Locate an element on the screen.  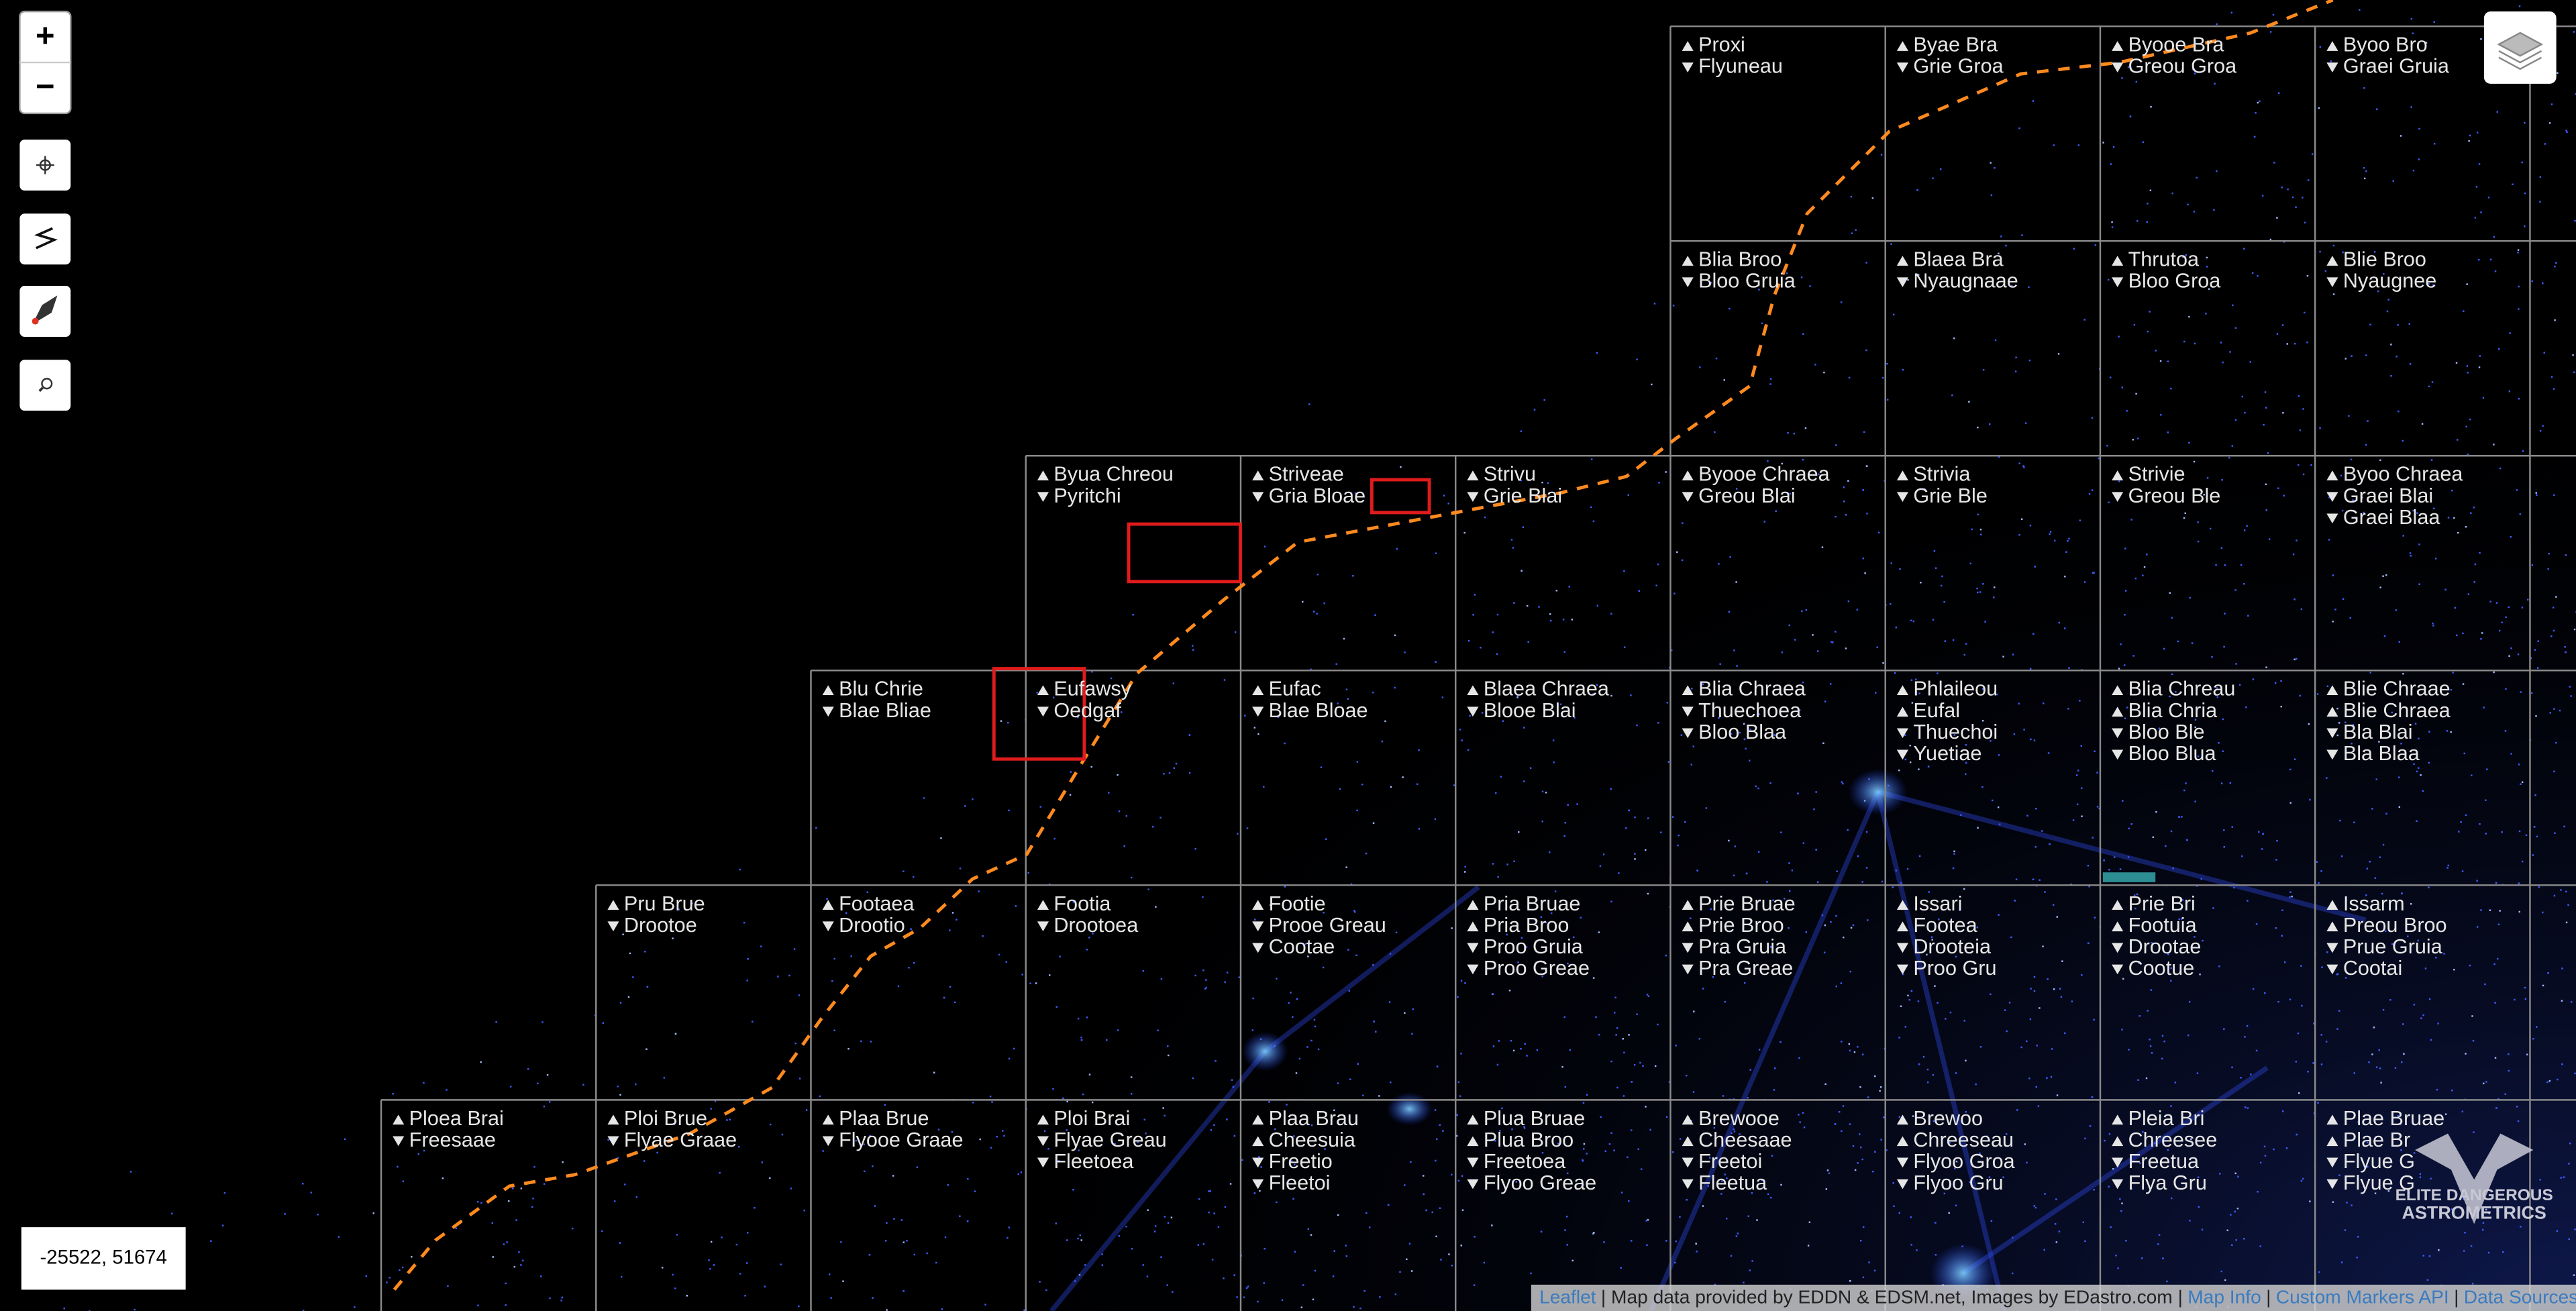
layers-button is located at coordinates (2520, 47).